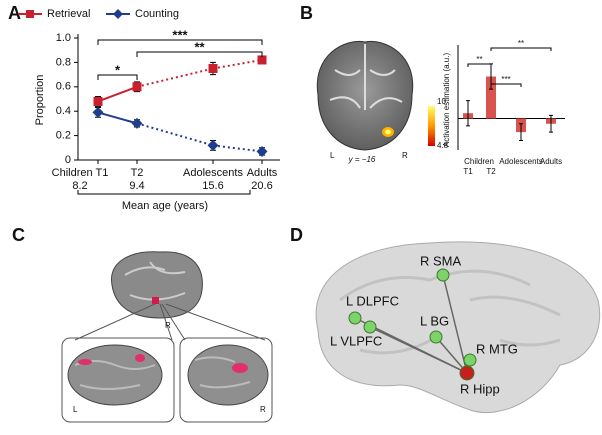 The image size is (602, 435). What do you see at coordinates (63, 87) in the screenshot?
I see `y-tick-label: 0.6` at bounding box center [63, 87].